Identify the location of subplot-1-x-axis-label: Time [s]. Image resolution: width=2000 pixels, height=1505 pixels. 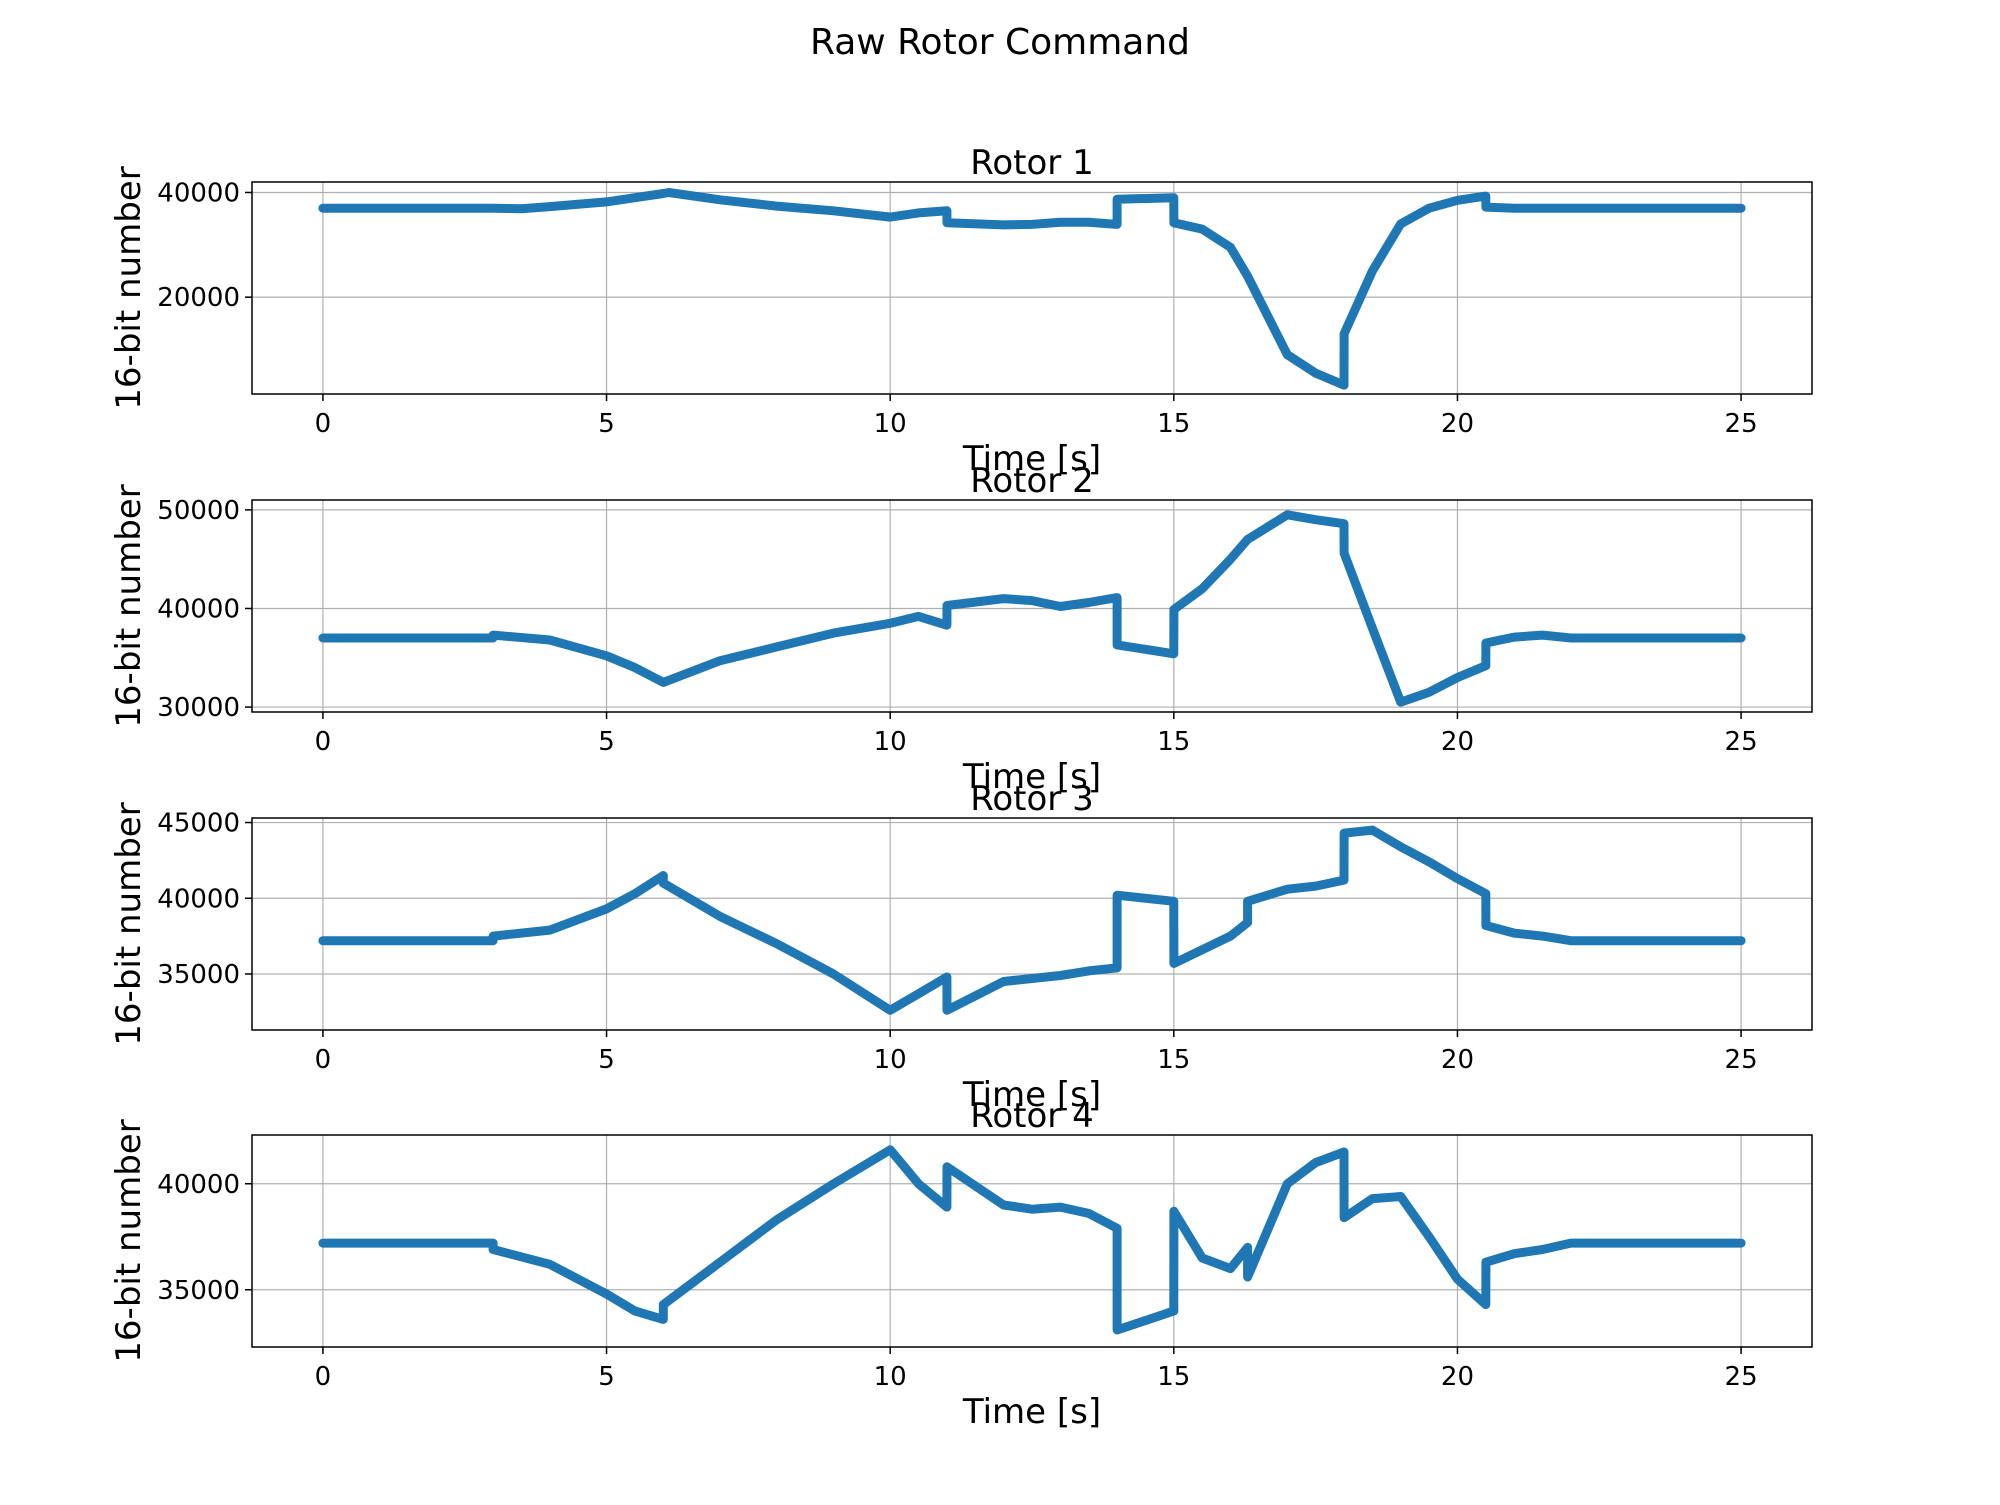
(1031, 459).